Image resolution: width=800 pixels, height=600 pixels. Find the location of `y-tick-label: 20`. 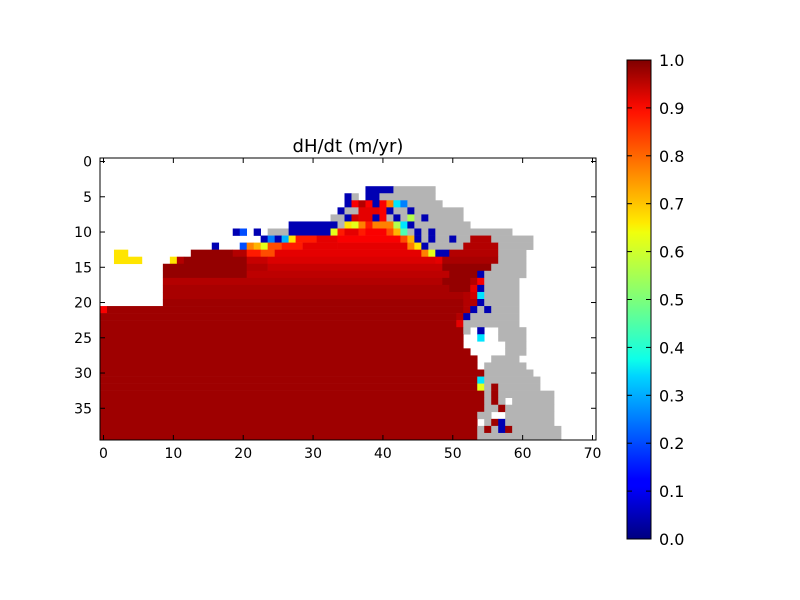

y-tick-label: 20 is located at coordinates (83, 304).